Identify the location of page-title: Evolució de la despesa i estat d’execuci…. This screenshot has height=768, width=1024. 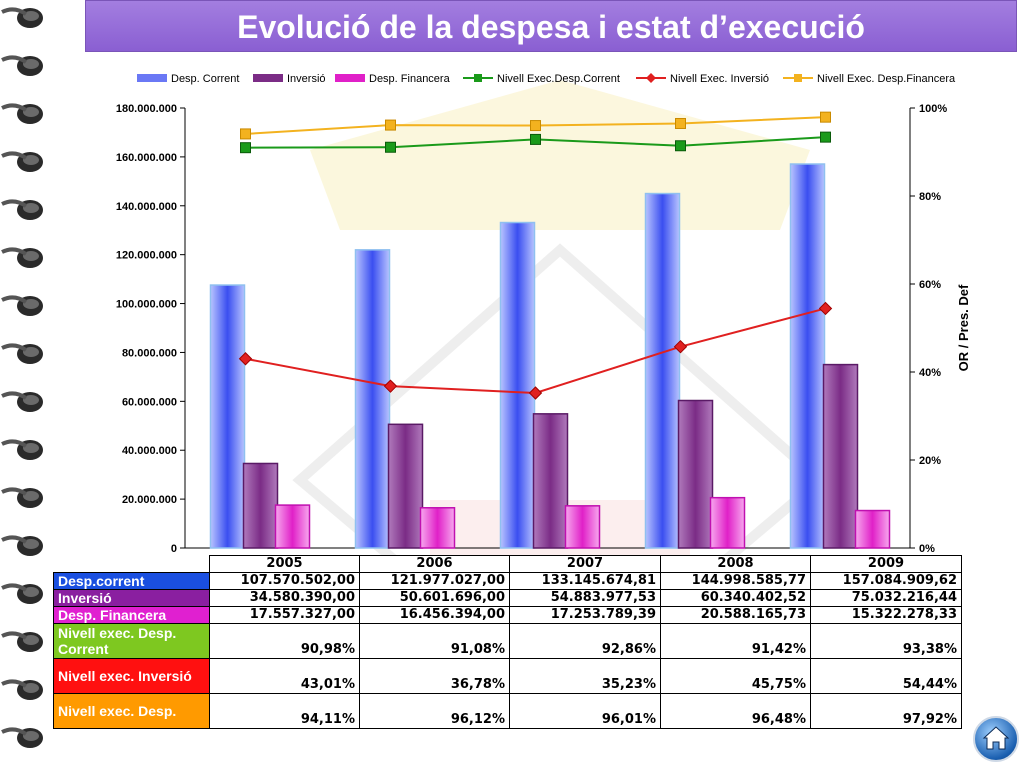
(551, 27).